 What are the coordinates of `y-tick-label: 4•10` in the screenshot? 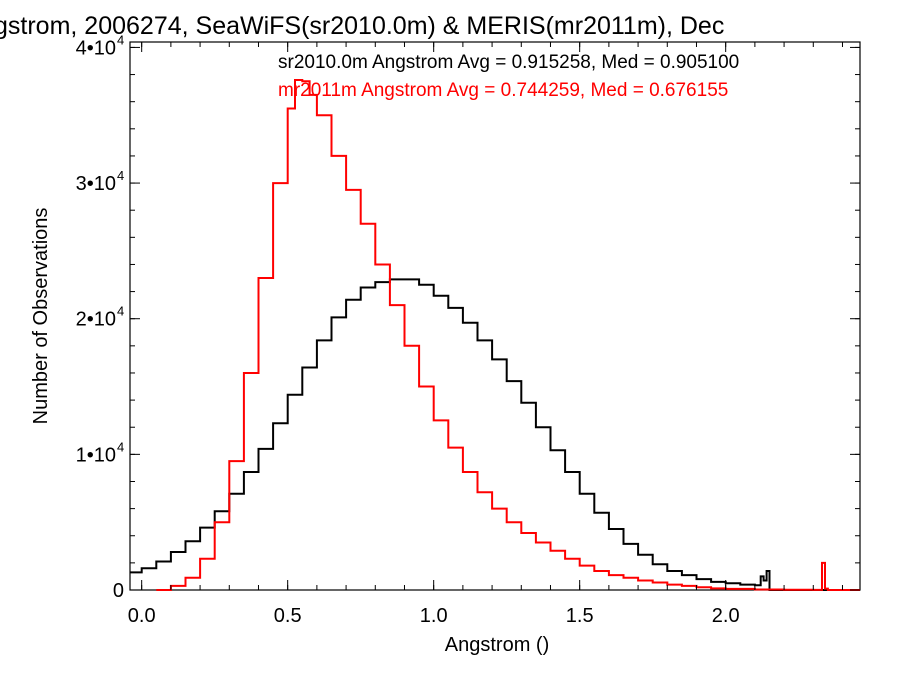 It's located at (96, 48).